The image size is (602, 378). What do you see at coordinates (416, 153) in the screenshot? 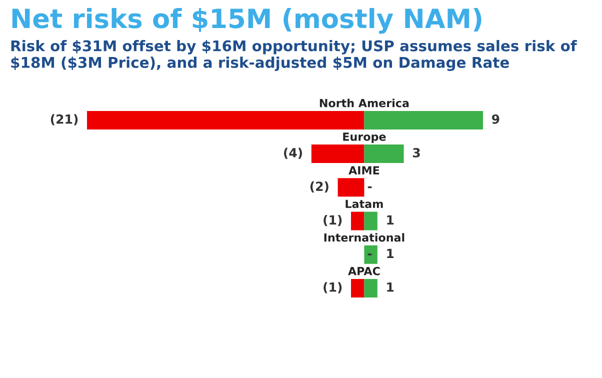
I see `data-label: 3` at bounding box center [416, 153].